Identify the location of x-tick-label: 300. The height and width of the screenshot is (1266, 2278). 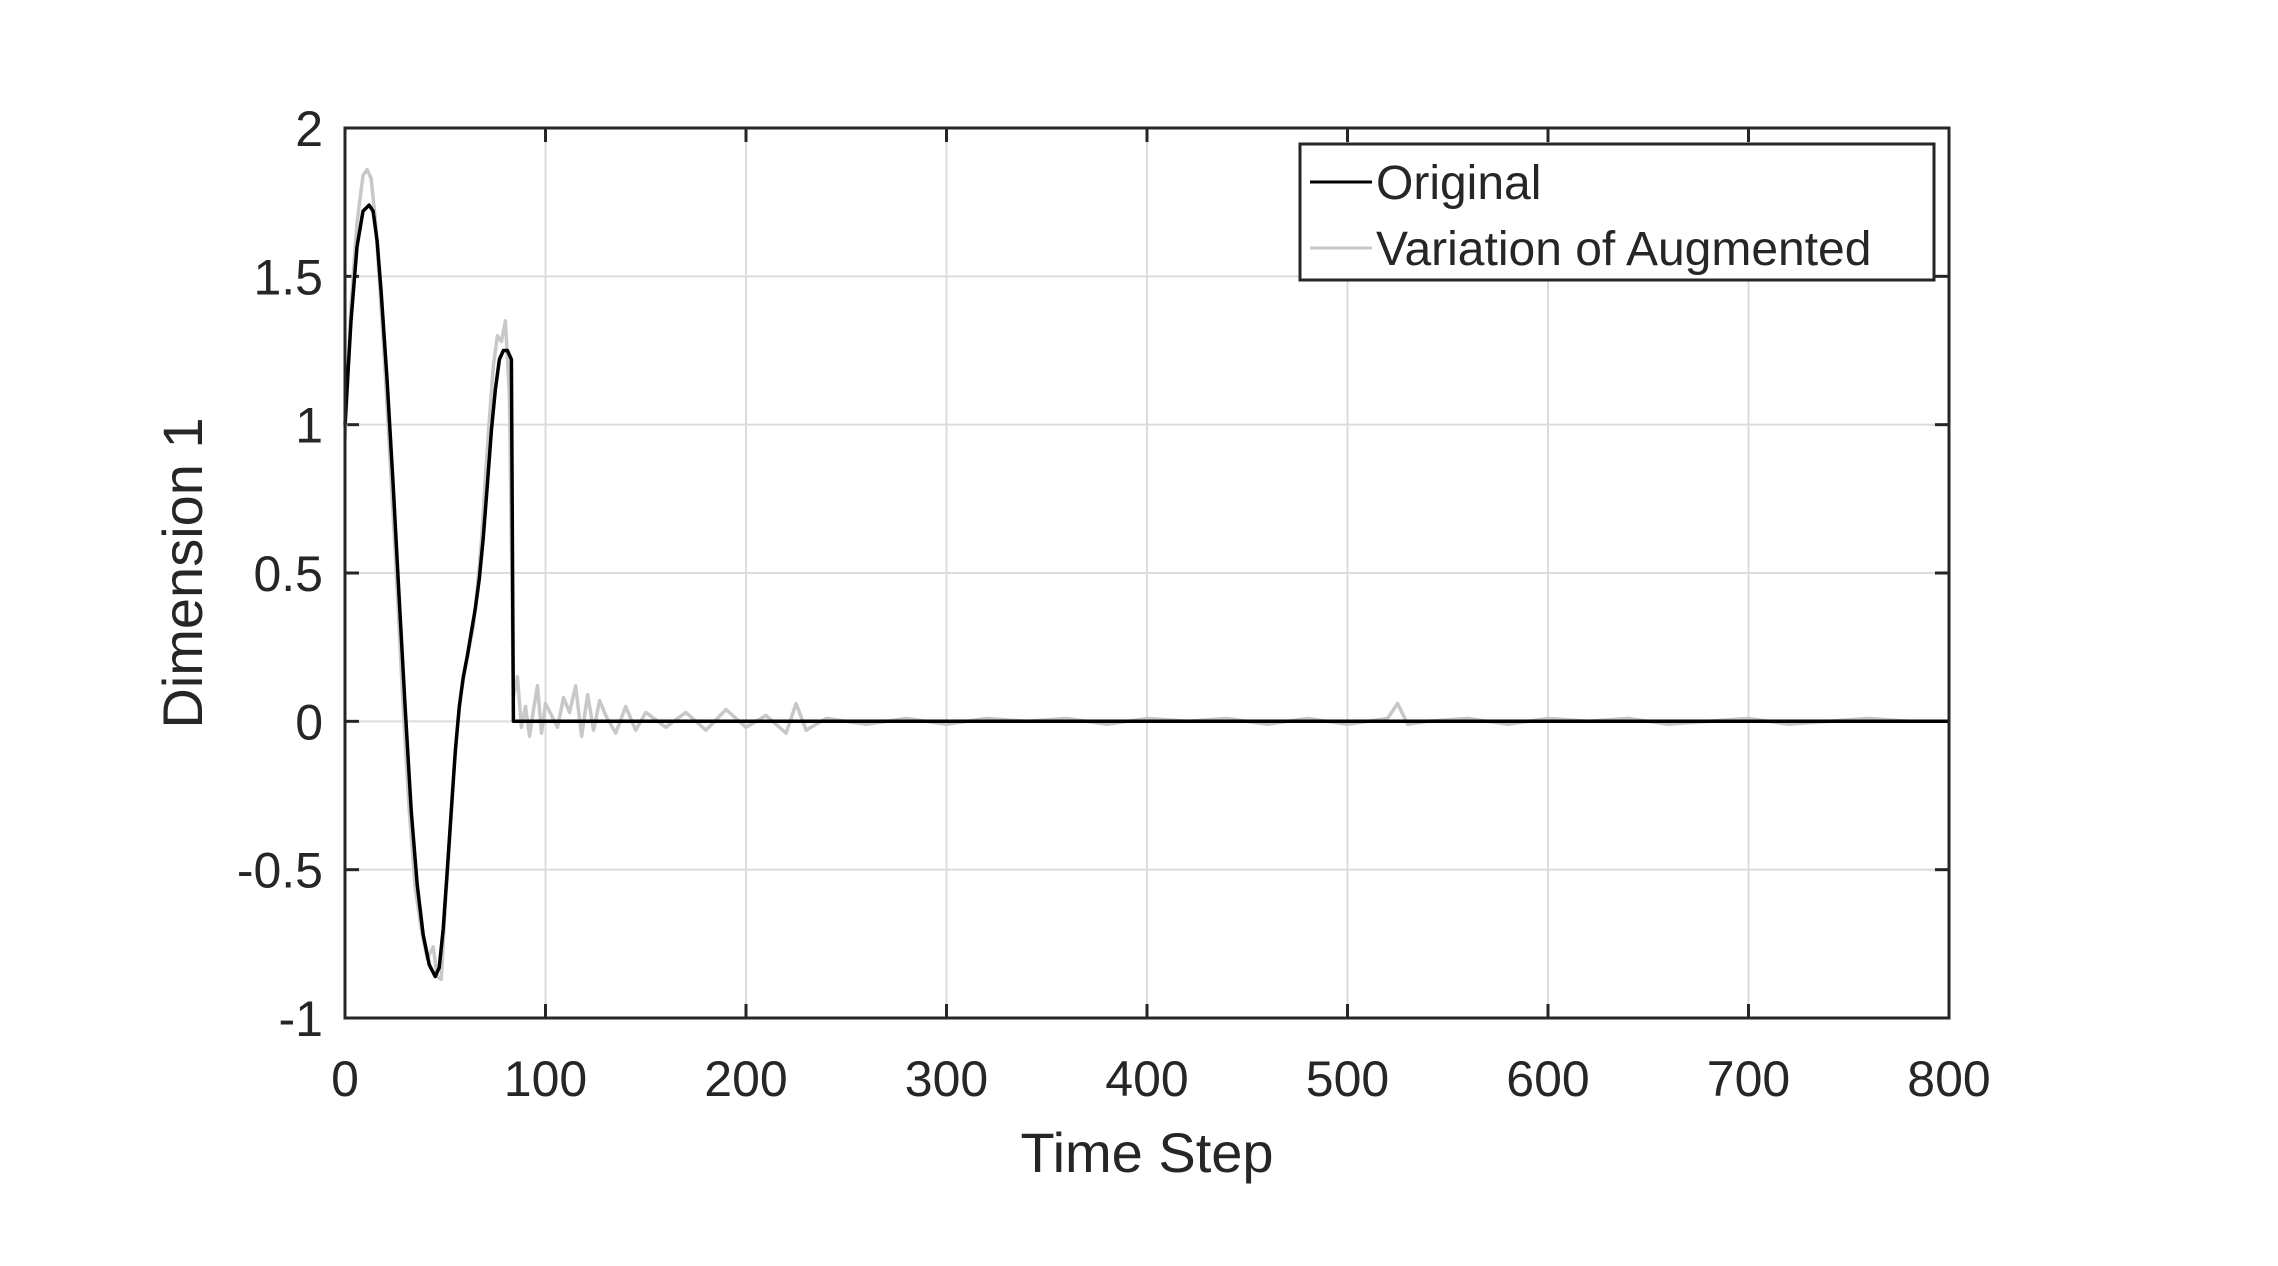
(946, 1079).